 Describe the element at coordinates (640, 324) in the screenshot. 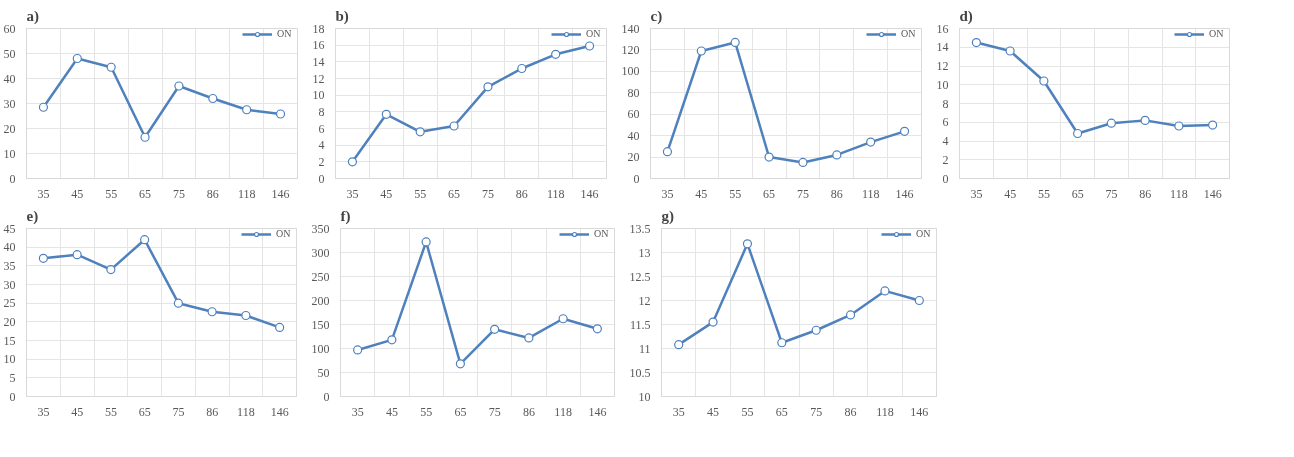

I see `y-tick-label: 11.5` at that location.